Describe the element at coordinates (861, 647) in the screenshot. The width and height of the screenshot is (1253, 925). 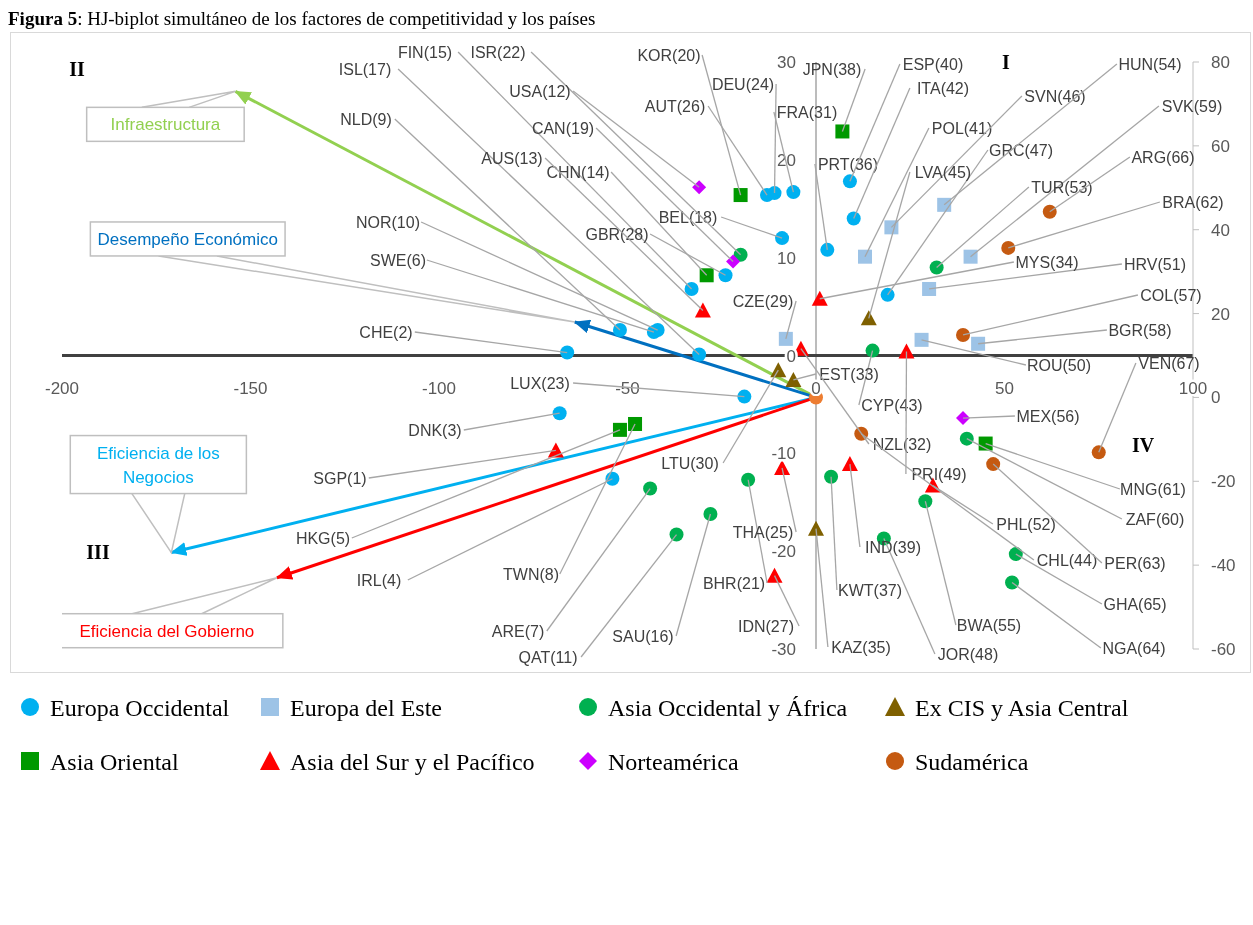
I see `annotation: KAZ(35)` at that location.